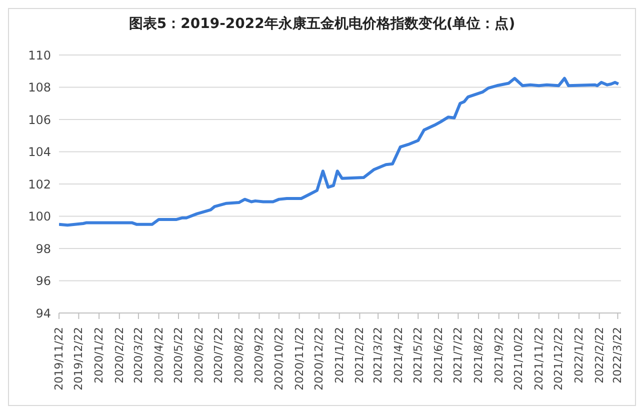 The image size is (642, 412). What do you see at coordinates (319, 358) in the screenshot?
I see `x-tick-label: 2020/12/22` at bounding box center [319, 358].